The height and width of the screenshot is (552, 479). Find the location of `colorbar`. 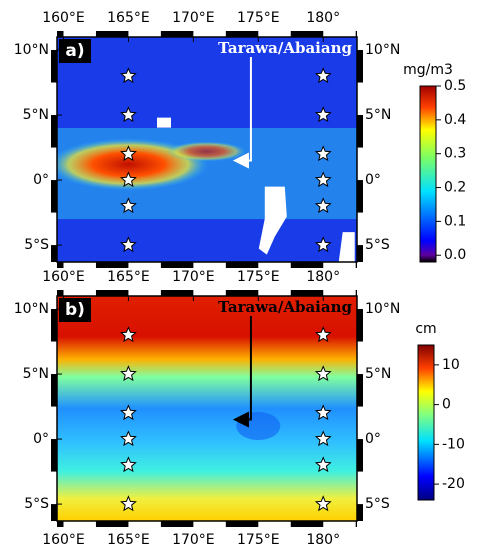

colorbar is located at coordinates (428, 174).